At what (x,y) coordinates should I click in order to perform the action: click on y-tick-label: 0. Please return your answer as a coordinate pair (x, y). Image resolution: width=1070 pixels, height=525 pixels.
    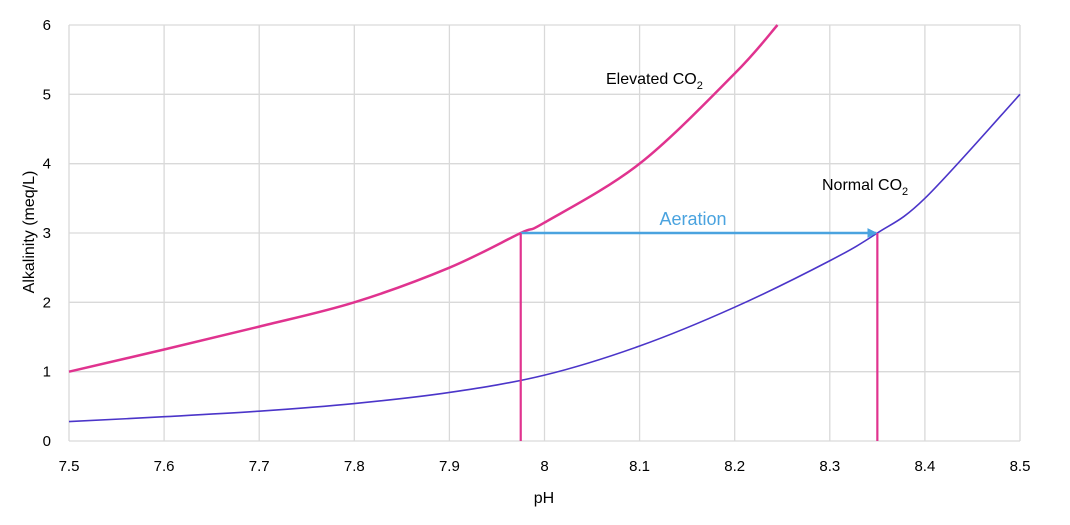
    Looking at the image, I should click on (47, 441).